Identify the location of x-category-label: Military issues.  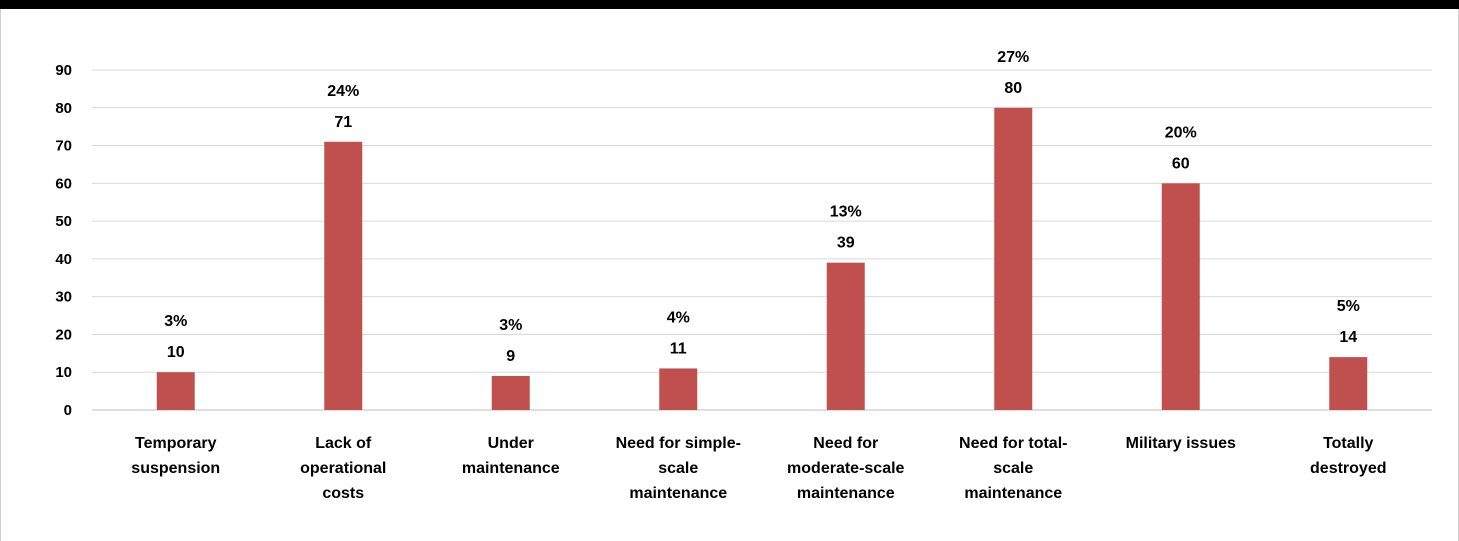
(1181, 443).